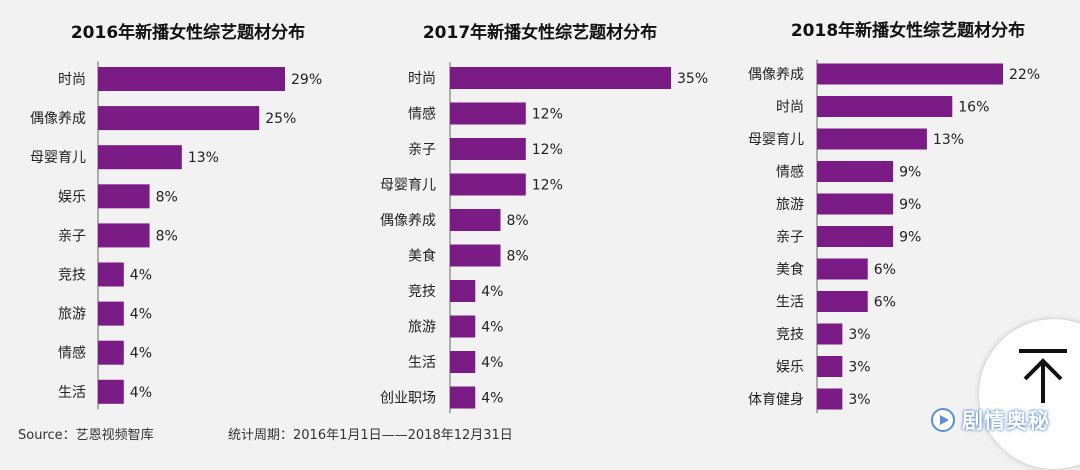  I want to click on source-note: Source：艺恩视频智库, so click(86, 435).